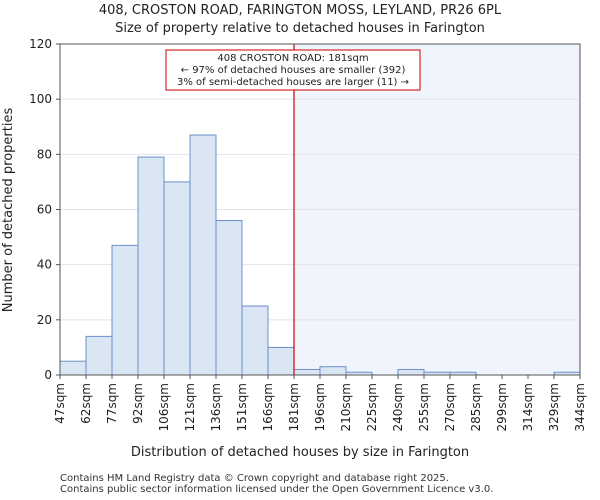 This screenshot has width=600, height=500. Describe the element at coordinates (398, 407) in the screenshot. I see `x-tick-label: 240sqm` at that location.